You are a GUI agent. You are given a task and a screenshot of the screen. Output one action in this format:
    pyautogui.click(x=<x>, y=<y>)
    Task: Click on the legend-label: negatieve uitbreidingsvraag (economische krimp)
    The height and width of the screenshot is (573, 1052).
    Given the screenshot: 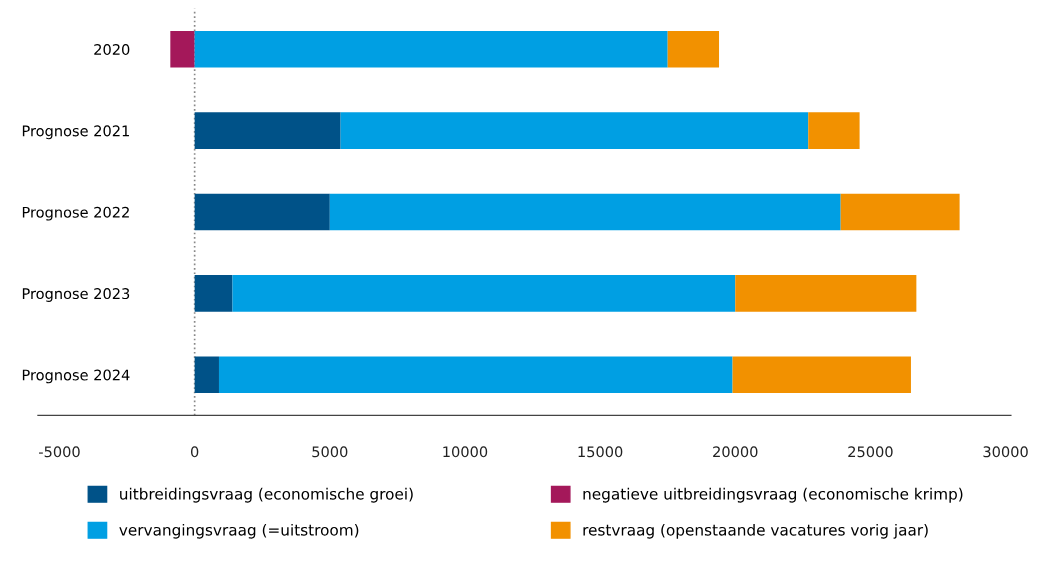 What is the action you would take?
    pyautogui.click(x=773, y=495)
    